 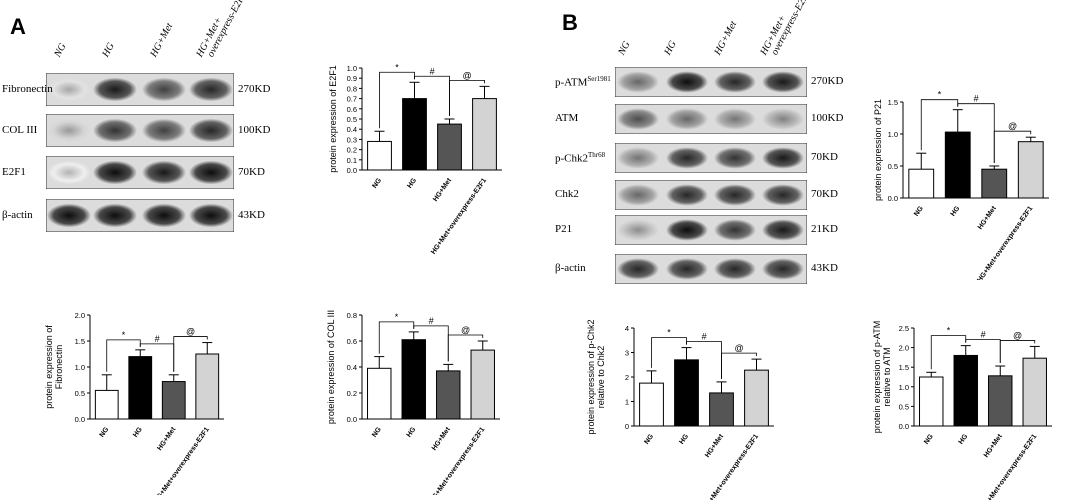 What do you see at coordinates (352, 150) in the screenshot?
I see `y-tick-label: 0.2` at bounding box center [352, 150].